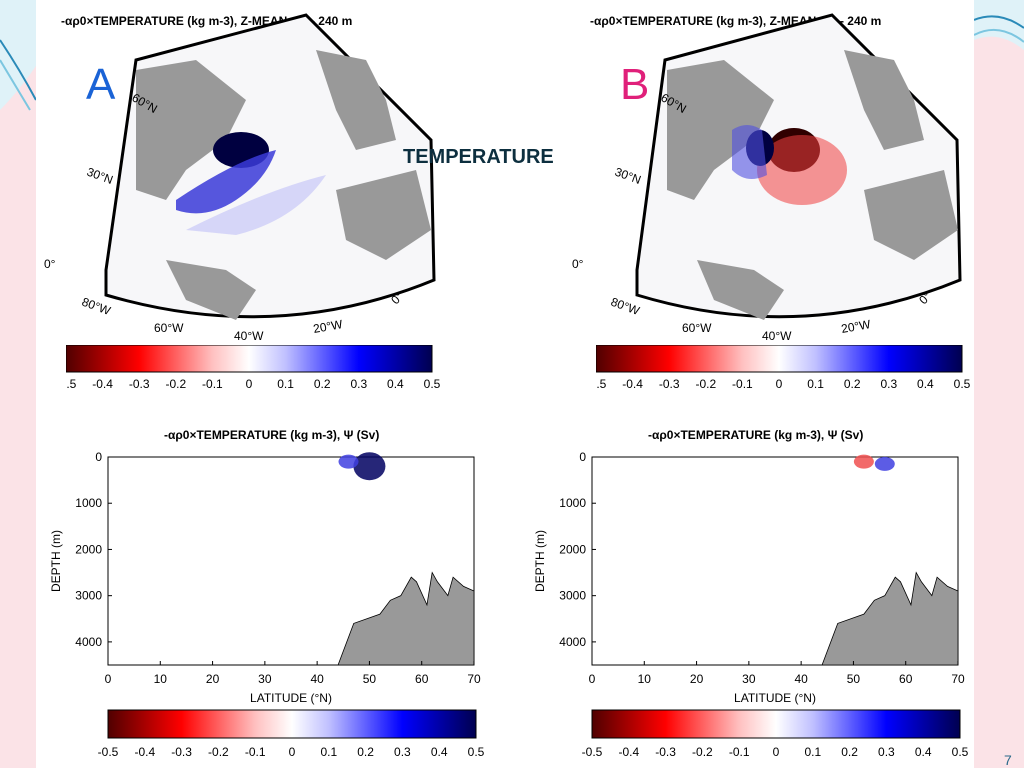 Image resolution: width=1024 pixels, height=768 pixels. What do you see at coordinates (720, 130) in the screenshot?
I see `map-b-land-americas` at bounding box center [720, 130].